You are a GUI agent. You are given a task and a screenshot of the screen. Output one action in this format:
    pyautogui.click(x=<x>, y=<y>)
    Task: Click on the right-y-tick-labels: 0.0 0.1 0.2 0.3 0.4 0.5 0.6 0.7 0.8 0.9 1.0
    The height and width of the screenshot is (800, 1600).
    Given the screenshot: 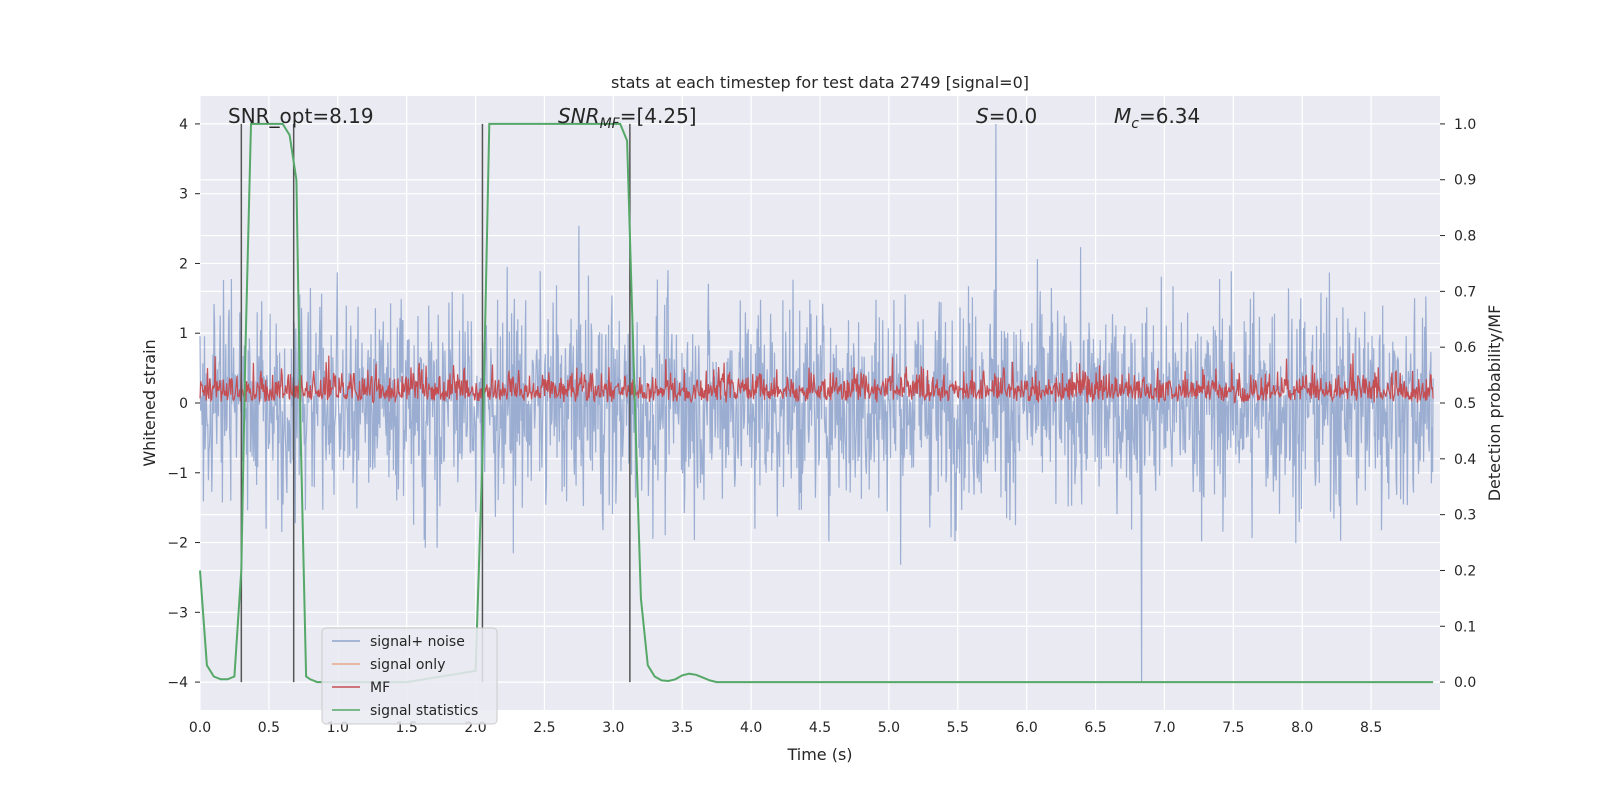 What is the action you would take?
    pyautogui.click(x=1458, y=404)
    